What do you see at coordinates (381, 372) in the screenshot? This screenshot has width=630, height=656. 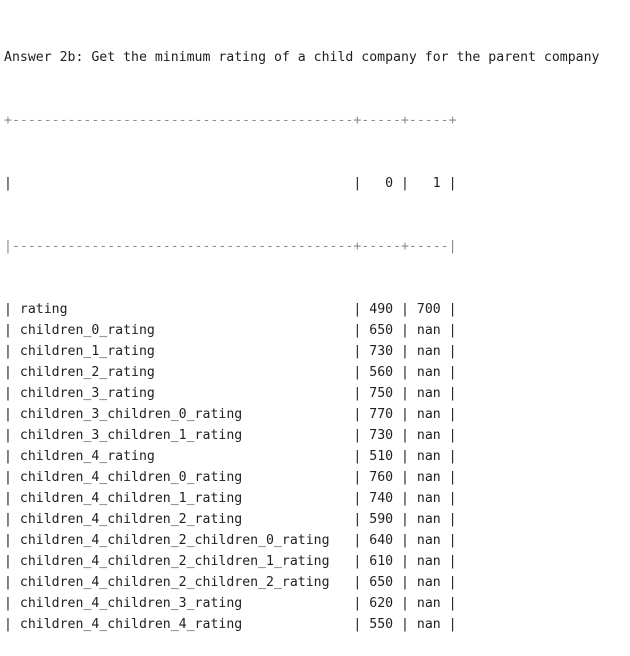 I see `cell-col-0: 560` at bounding box center [381, 372].